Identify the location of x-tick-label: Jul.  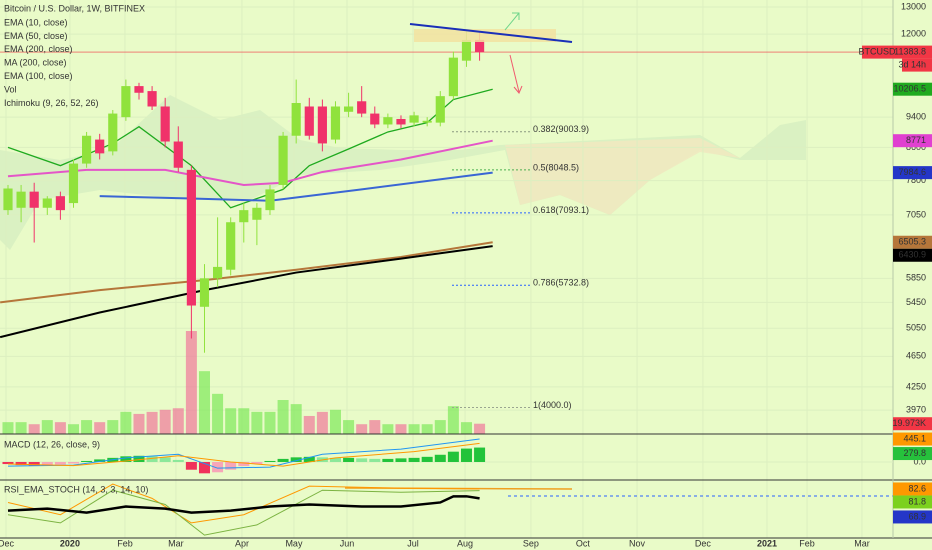
(413, 543).